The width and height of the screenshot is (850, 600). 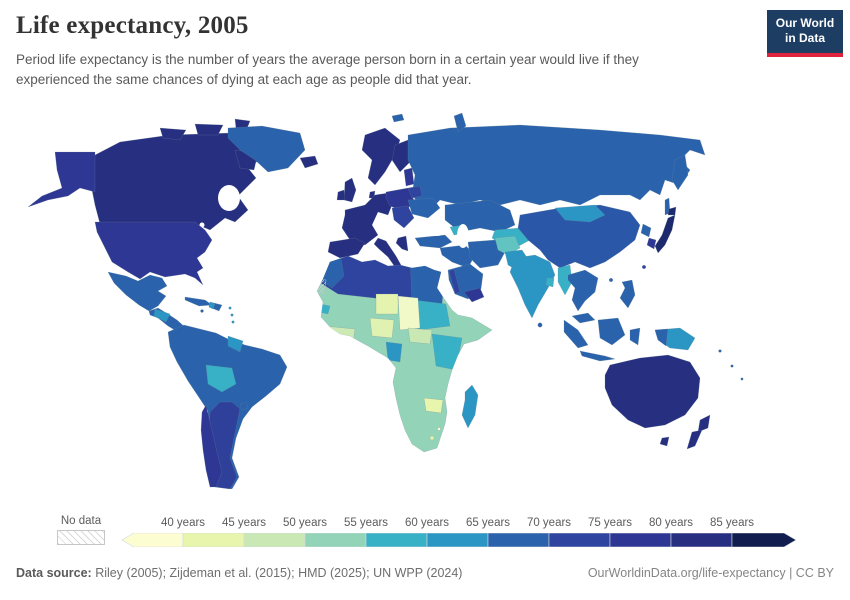 What do you see at coordinates (454, 281) in the screenshot?
I see `region-saudi-west-strip` at bounding box center [454, 281].